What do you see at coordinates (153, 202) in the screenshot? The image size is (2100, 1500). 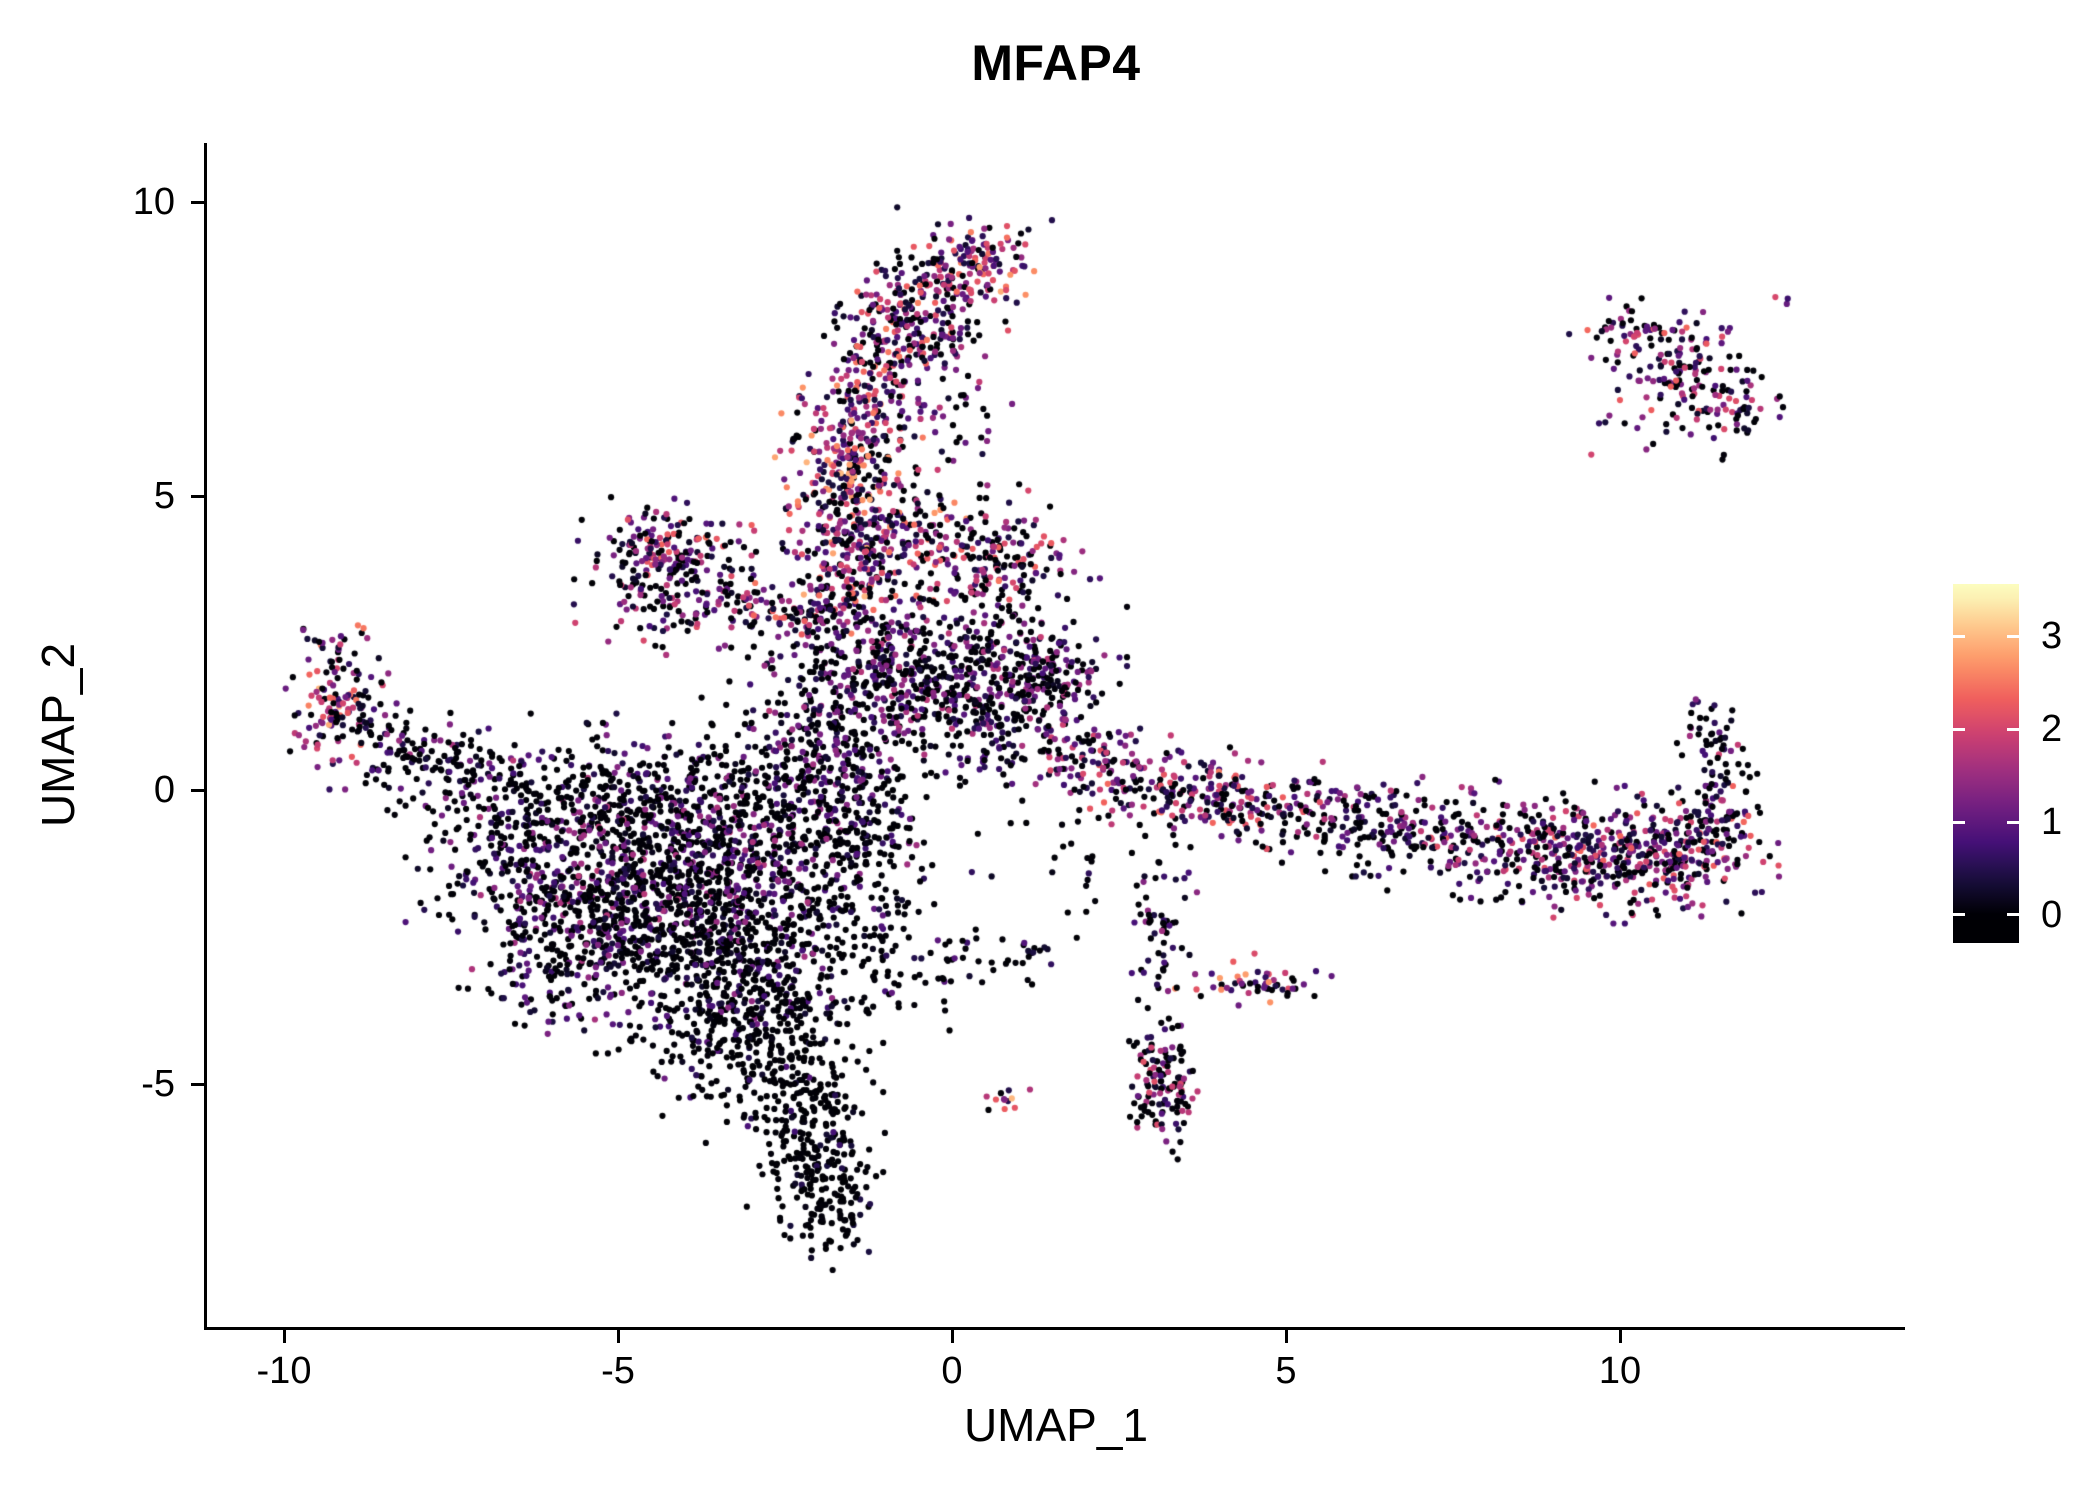 I see `y-axis-tick-label: 10` at bounding box center [153, 202].